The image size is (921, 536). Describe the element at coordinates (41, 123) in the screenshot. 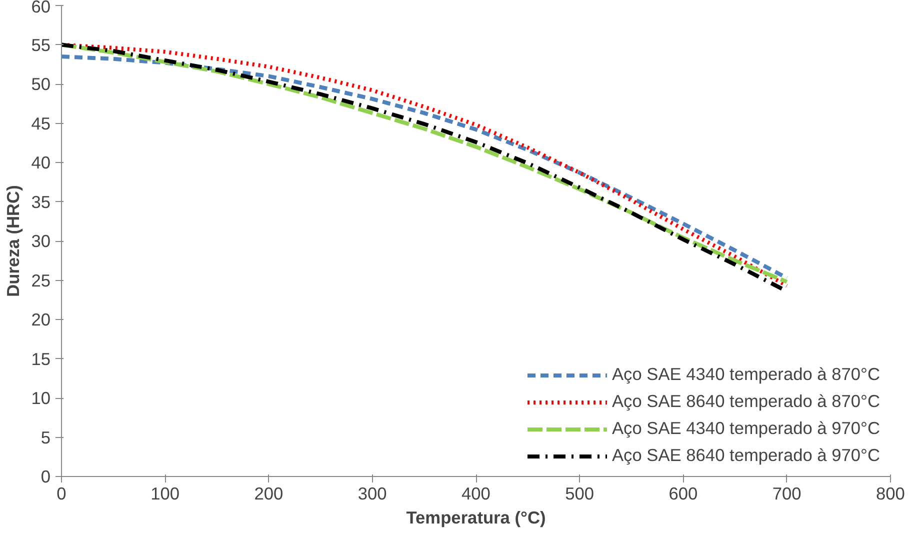

I see `y-tick-label: 45` at that location.